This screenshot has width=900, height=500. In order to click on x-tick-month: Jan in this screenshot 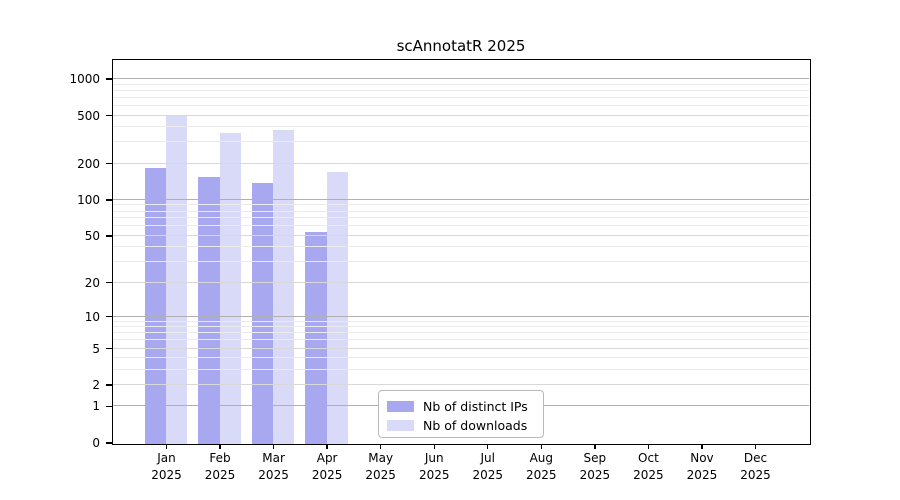, I will do `click(166, 458)`.